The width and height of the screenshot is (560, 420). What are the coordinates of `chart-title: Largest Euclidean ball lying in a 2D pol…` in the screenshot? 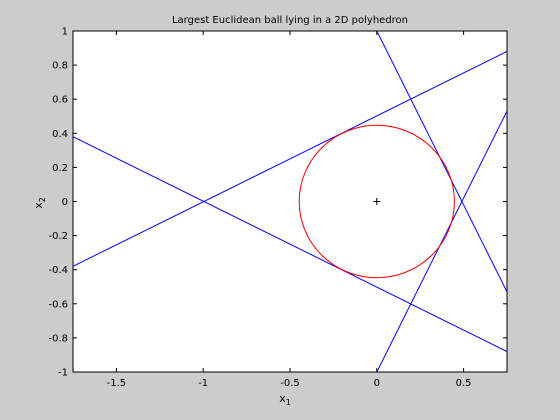 It's located at (290, 20).